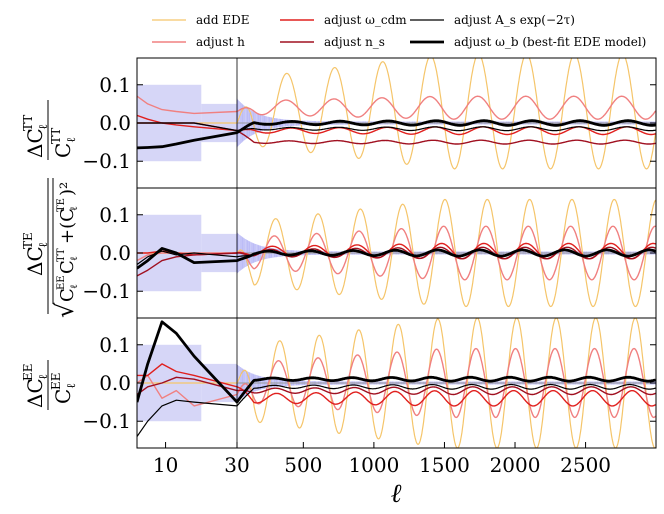  I want to click on x-tick-label: 30, so click(236, 465).